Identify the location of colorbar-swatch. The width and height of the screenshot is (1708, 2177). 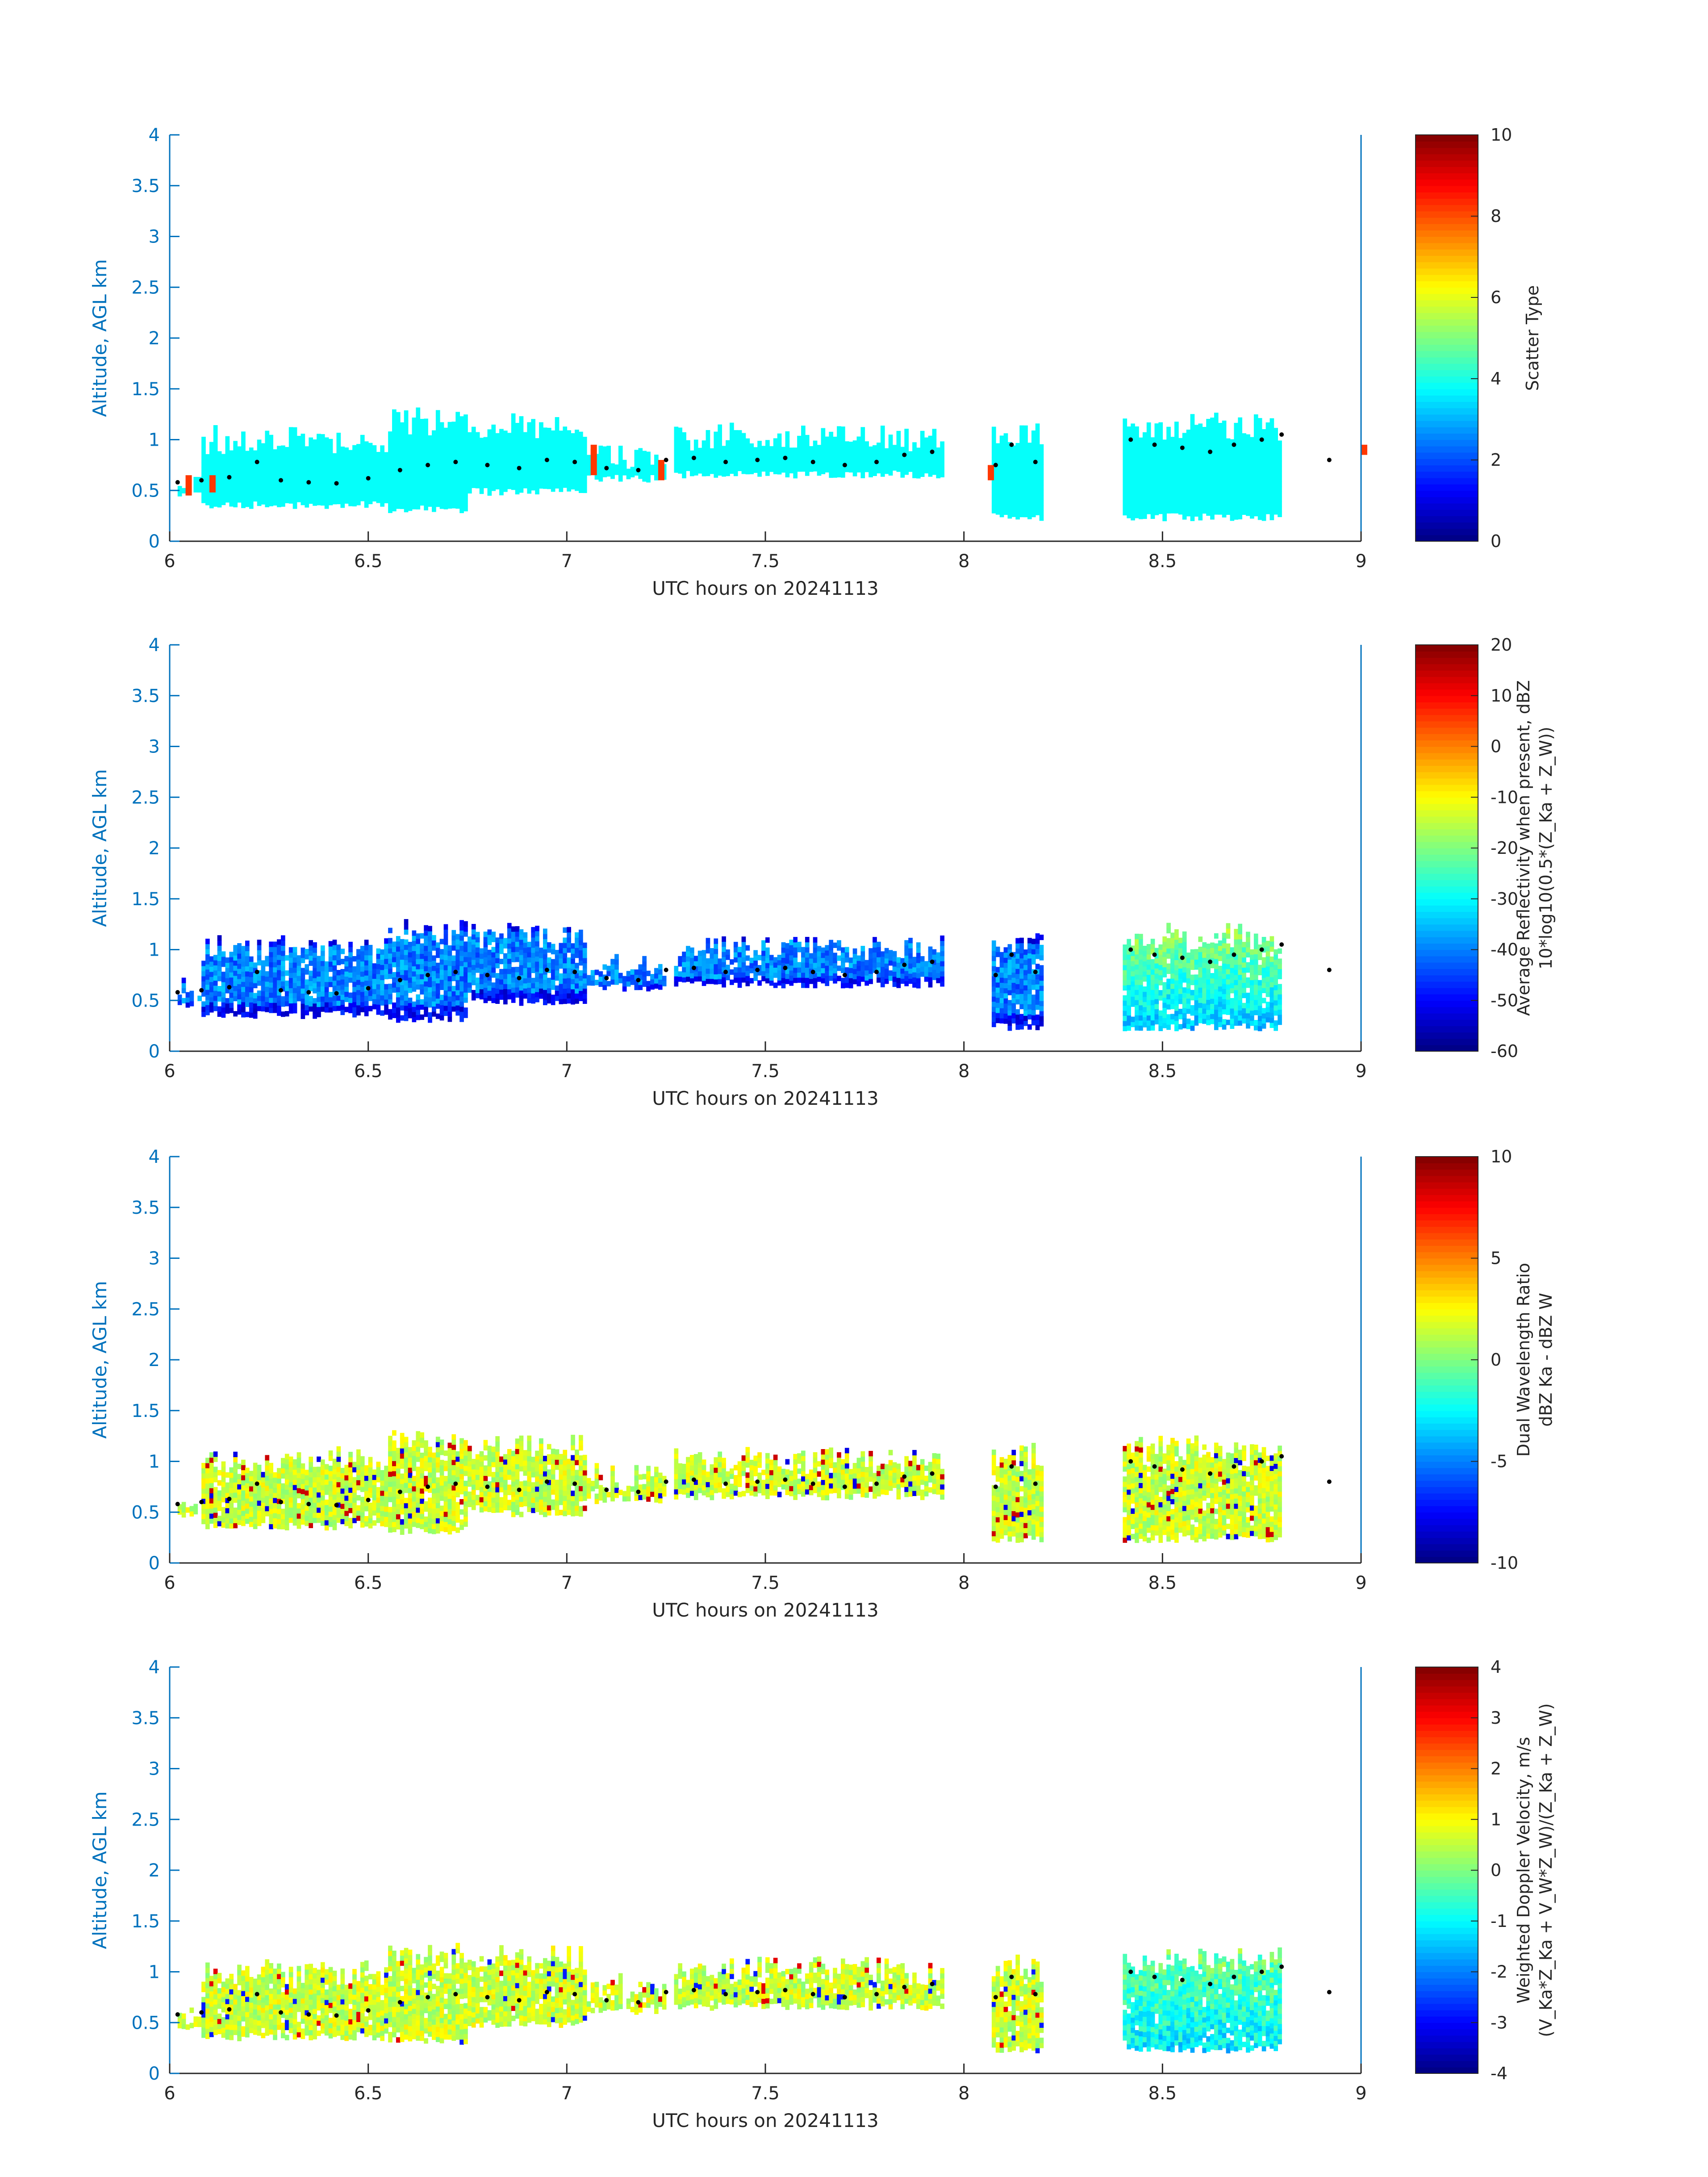
(1447, 493).